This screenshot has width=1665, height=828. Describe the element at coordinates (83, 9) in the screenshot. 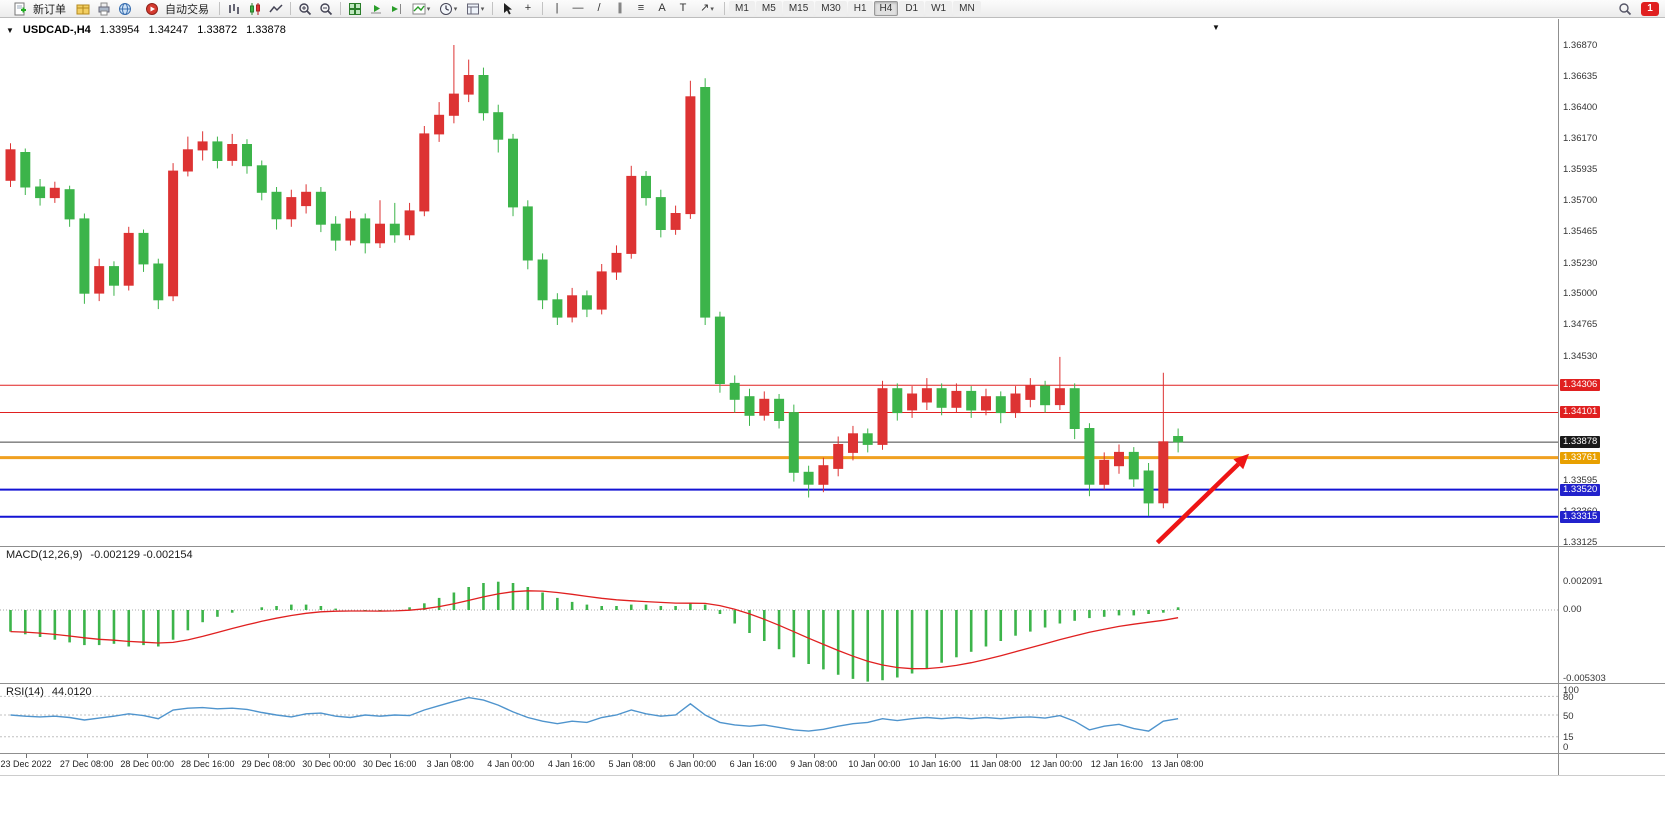

I see `market-watch-icon` at that location.